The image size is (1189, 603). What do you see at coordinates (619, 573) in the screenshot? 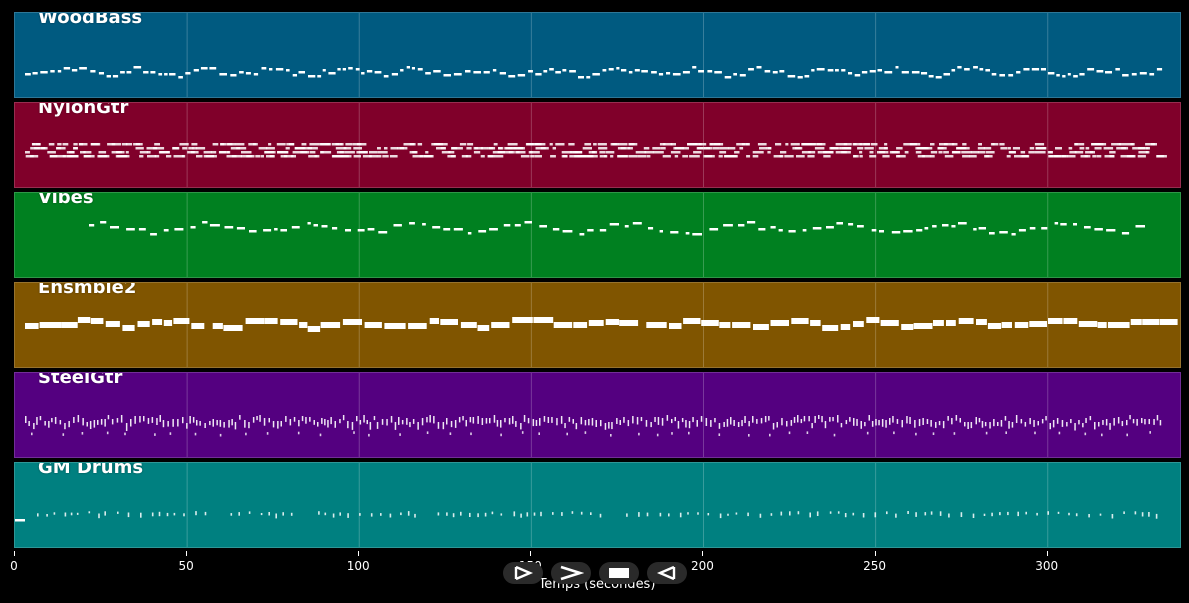
I see `stop-button` at bounding box center [619, 573].